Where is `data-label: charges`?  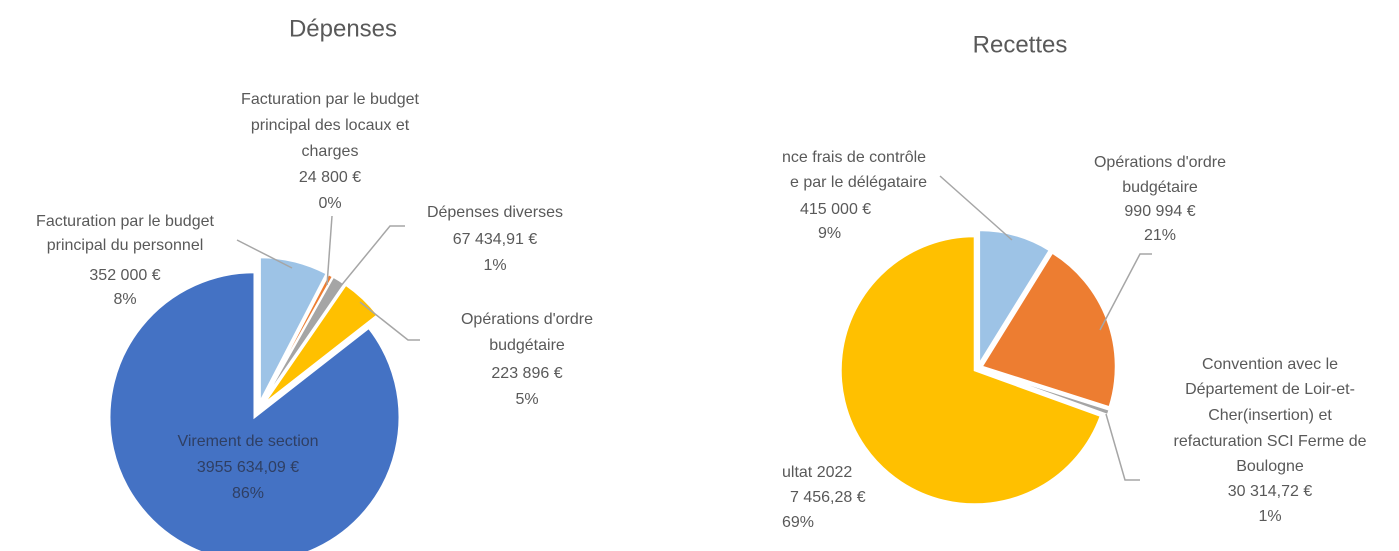 data-label: charges is located at coordinates (330, 151).